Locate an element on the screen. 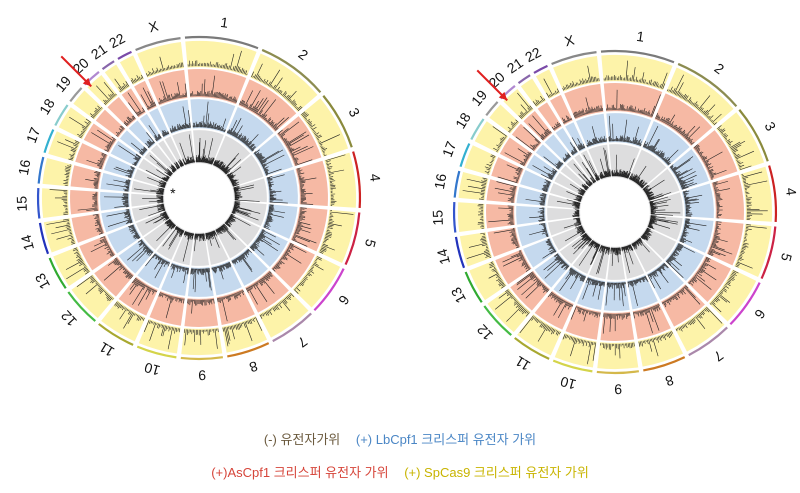  chromosome-label: 16 is located at coordinates (24, 167).